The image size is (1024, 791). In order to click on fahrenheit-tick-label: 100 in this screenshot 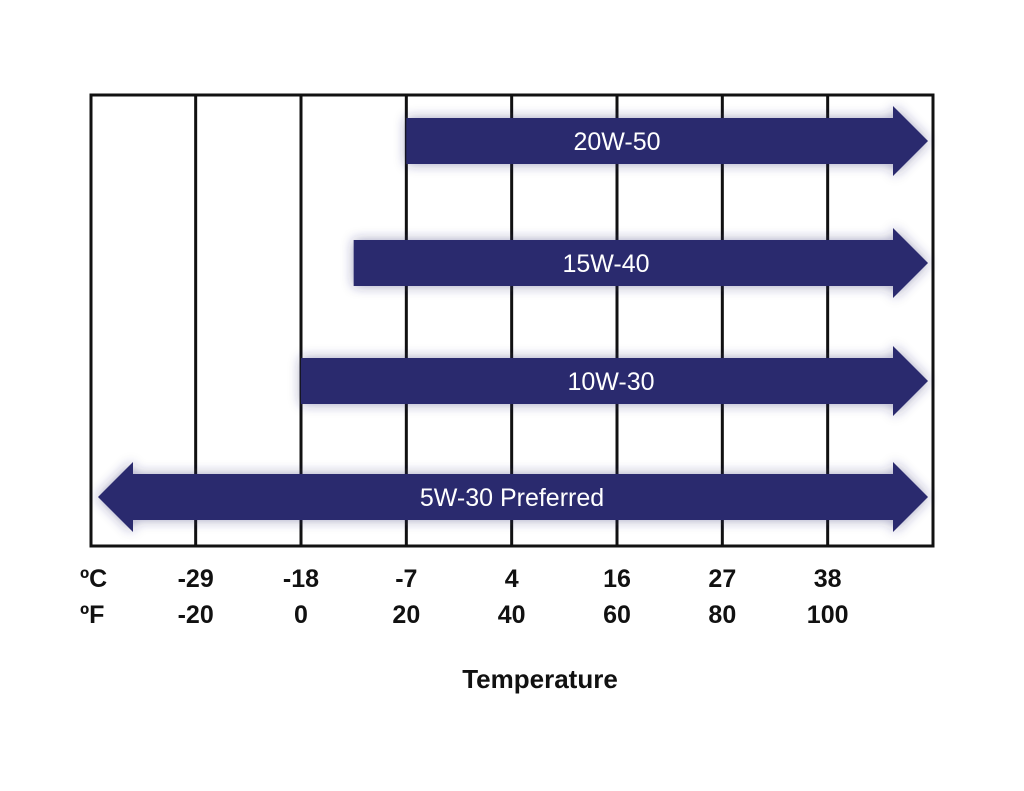, I will do `click(827, 615)`.